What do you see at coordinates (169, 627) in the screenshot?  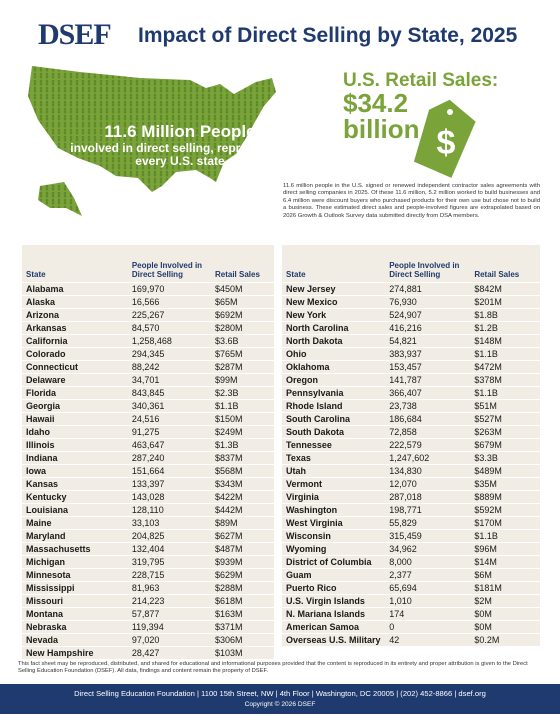 I see `people-count: 119,394` at bounding box center [169, 627].